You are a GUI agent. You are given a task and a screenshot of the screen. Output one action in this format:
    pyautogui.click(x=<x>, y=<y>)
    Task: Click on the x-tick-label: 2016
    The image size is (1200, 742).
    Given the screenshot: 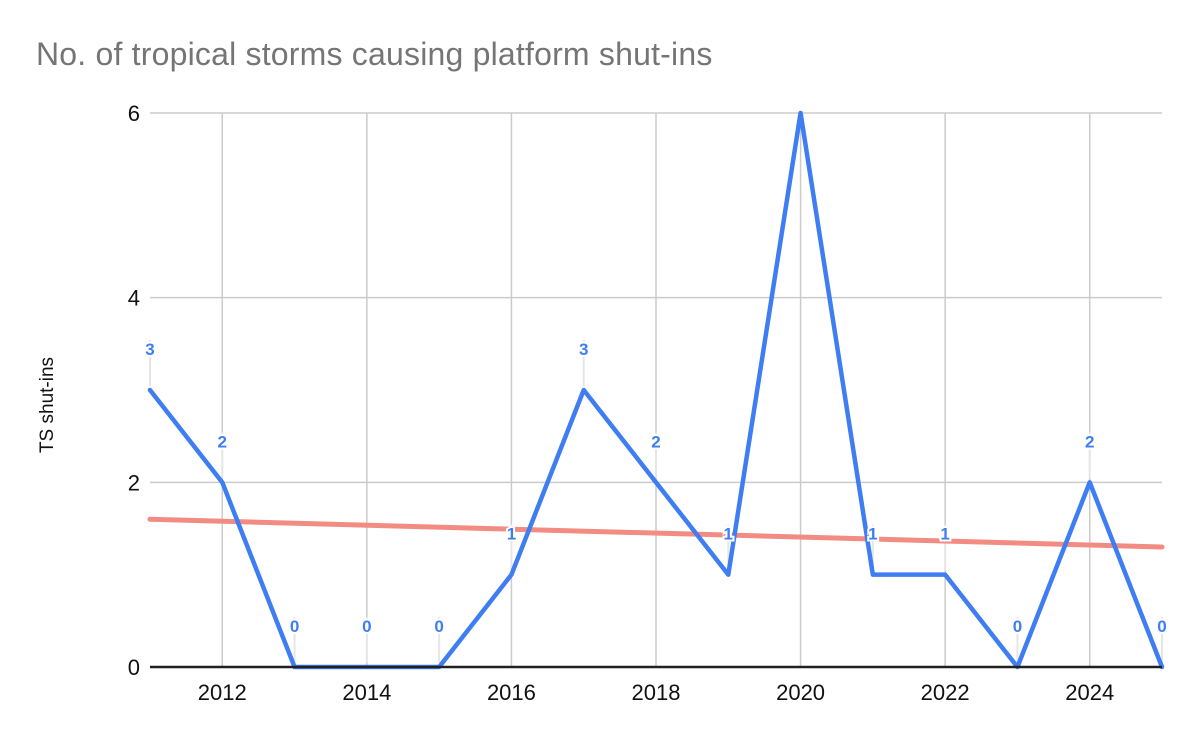 What is the action you would take?
    pyautogui.click(x=511, y=692)
    